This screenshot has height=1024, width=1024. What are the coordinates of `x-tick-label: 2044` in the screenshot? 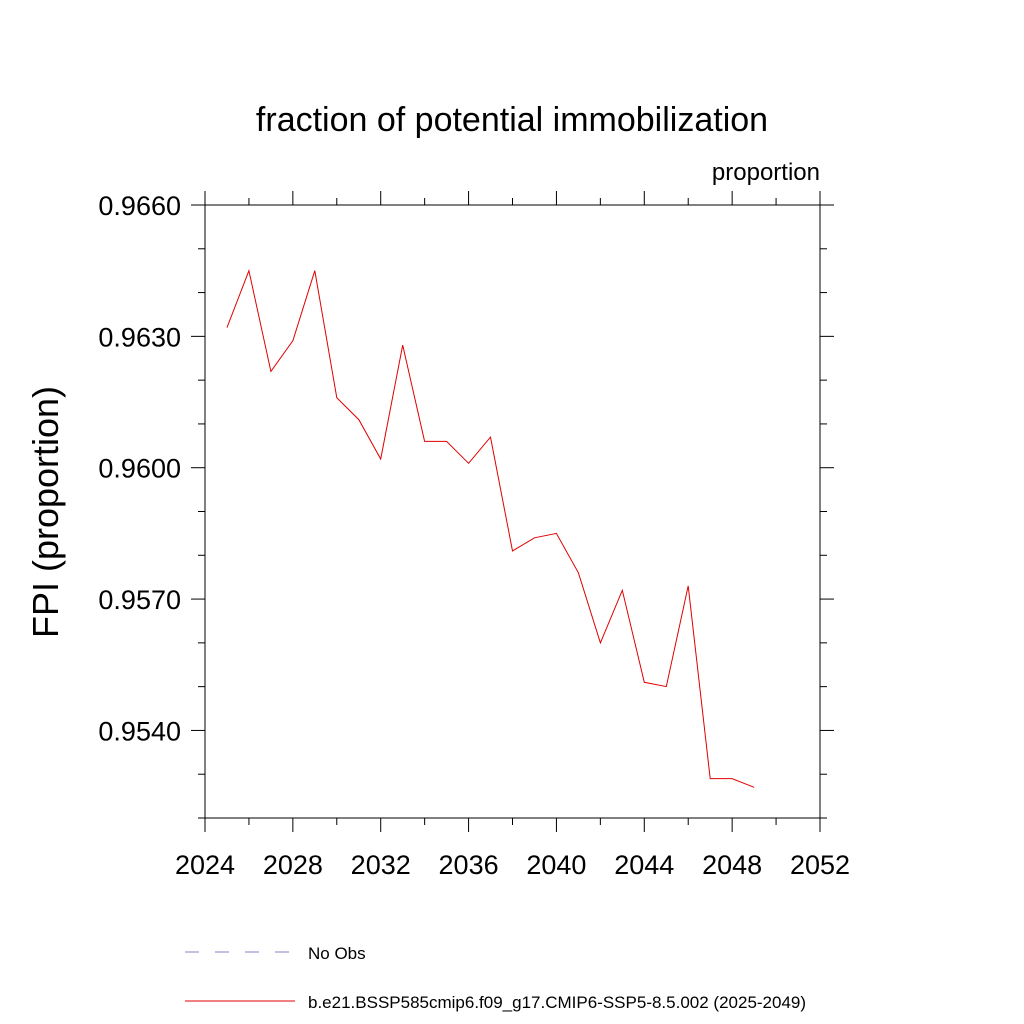 It's located at (644, 865).